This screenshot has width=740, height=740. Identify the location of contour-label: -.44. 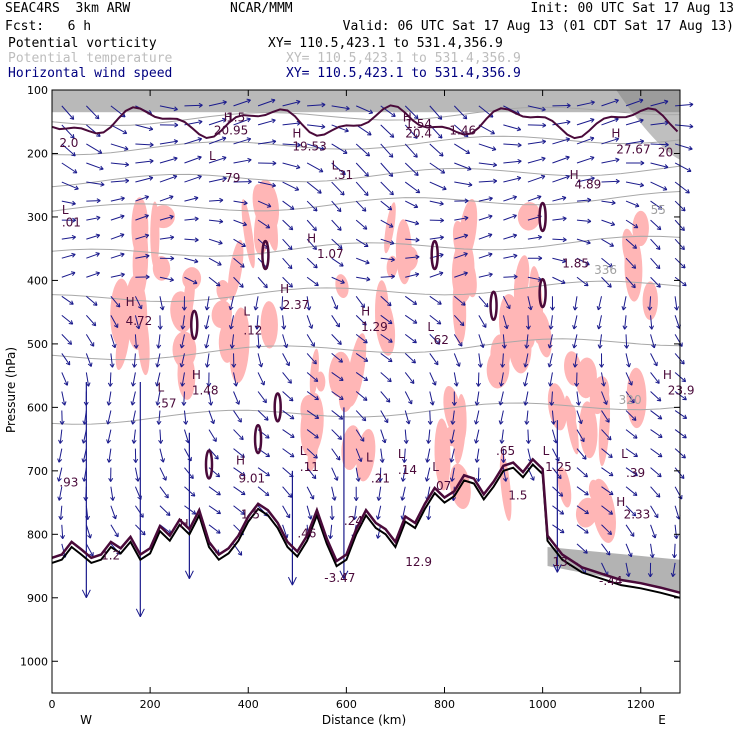
(610, 581).